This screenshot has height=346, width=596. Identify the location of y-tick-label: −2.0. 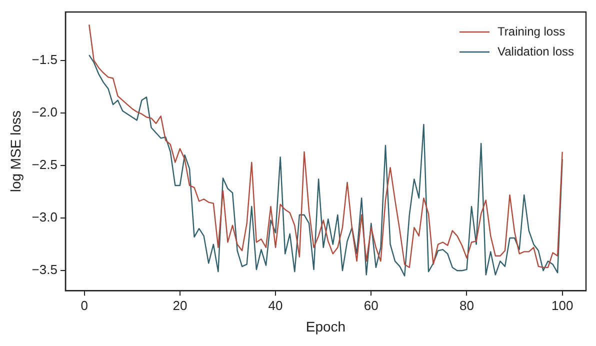
(45, 112).